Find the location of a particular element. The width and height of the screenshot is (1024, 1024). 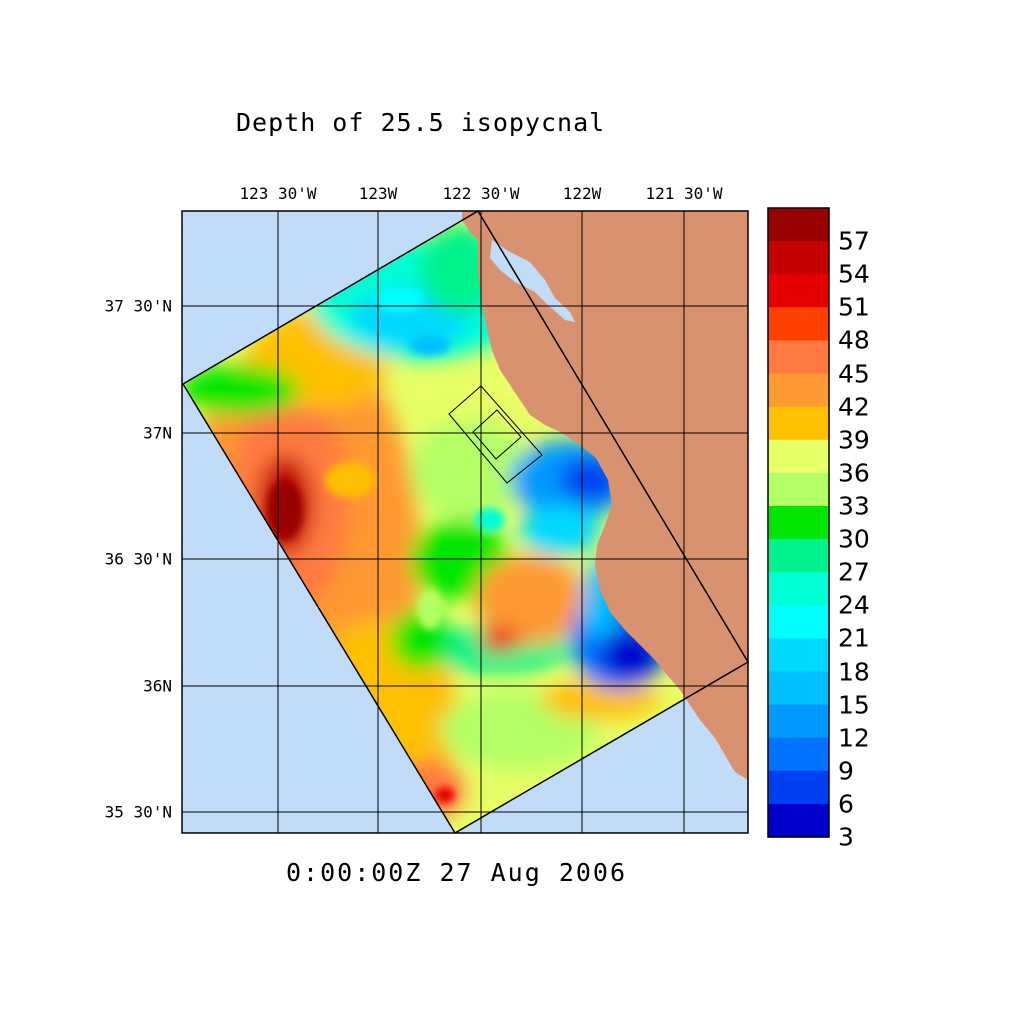

colorbar-tick-label: 3 is located at coordinates (846, 837).